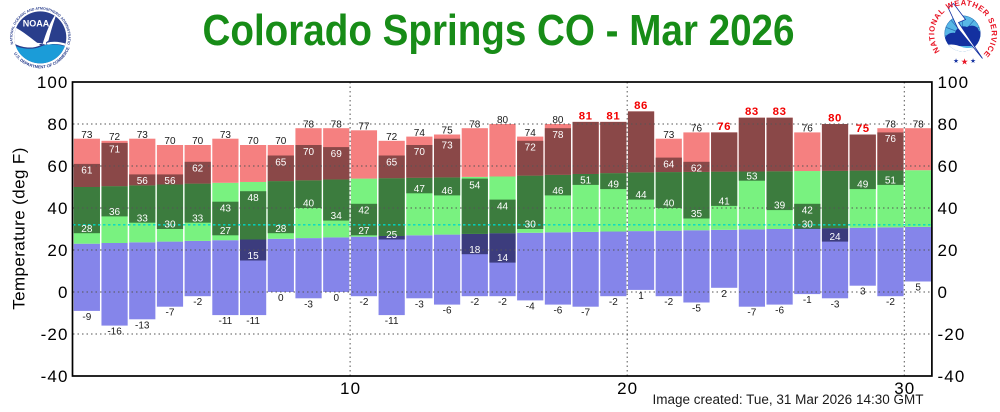  Describe the element at coordinates (36, 24) in the screenshot. I see `svg-text: NOAA` at that location.